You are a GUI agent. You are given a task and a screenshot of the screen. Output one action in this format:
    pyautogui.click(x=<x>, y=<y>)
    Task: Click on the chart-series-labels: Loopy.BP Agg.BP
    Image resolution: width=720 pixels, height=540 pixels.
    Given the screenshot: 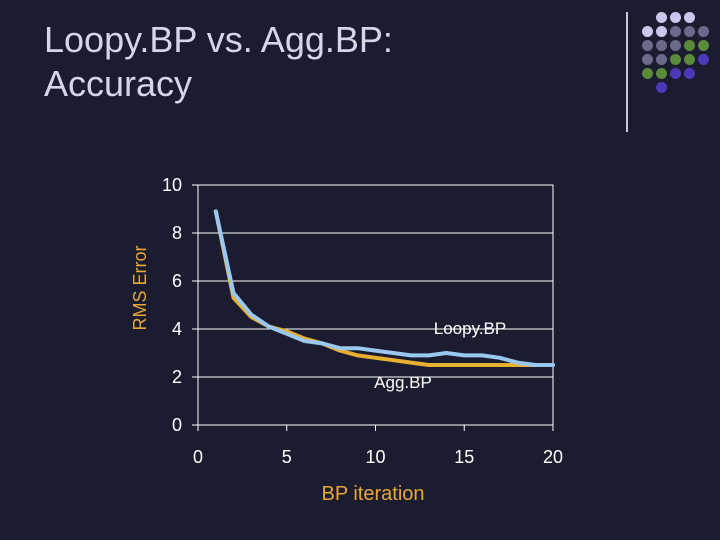 What is the action you would take?
    pyautogui.click(x=440, y=355)
    